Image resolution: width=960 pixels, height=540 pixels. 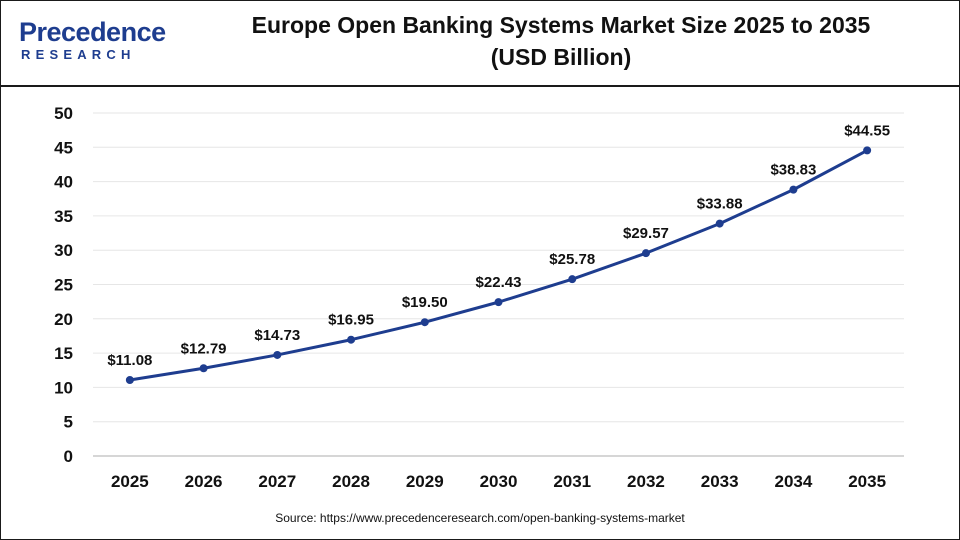 What do you see at coordinates (867, 481) in the screenshot?
I see `x-tick-label: 2035` at bounding box center [867, 481].